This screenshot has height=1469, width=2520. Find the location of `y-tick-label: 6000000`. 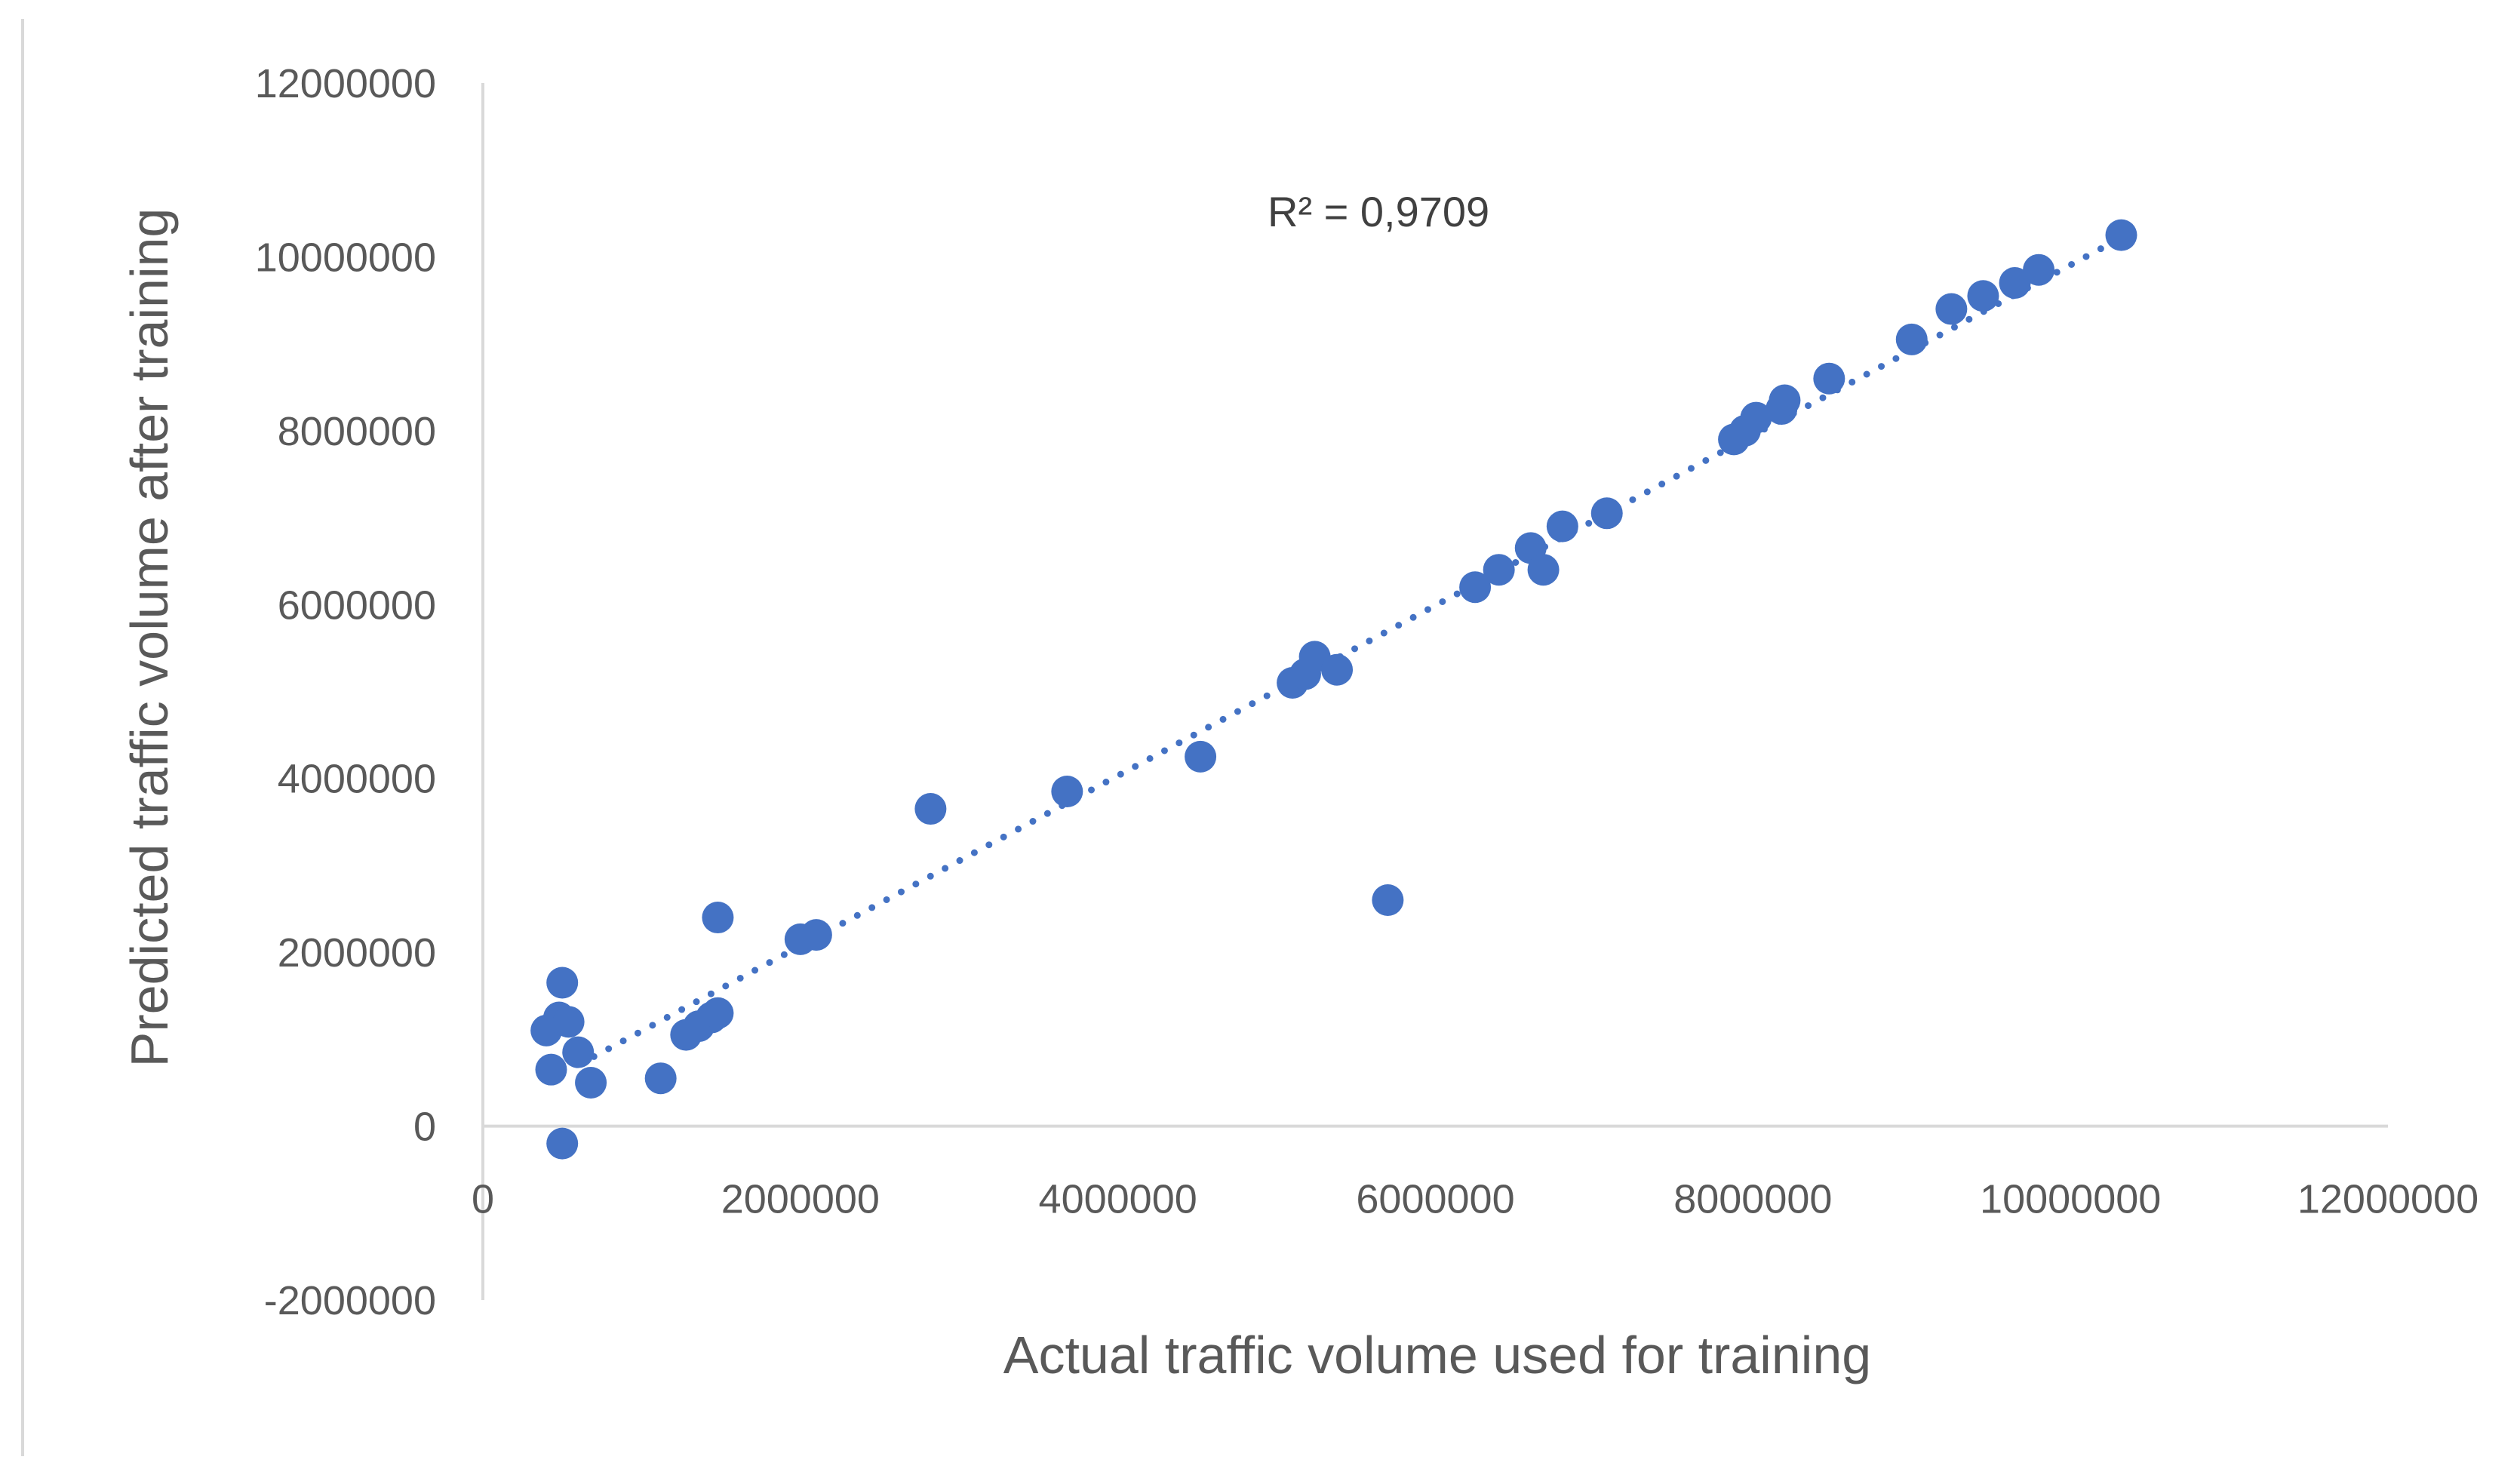

y-tick-label: 6000000 is located at coordinates (357, 605).